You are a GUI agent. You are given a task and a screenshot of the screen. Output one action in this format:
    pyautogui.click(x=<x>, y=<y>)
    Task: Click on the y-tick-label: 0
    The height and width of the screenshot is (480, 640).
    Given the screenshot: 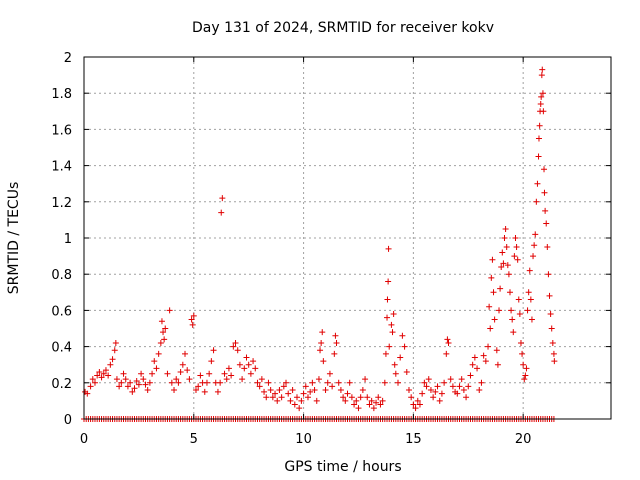 What is the action you would take?
    pyautogui.click(x=68, y=420)
    